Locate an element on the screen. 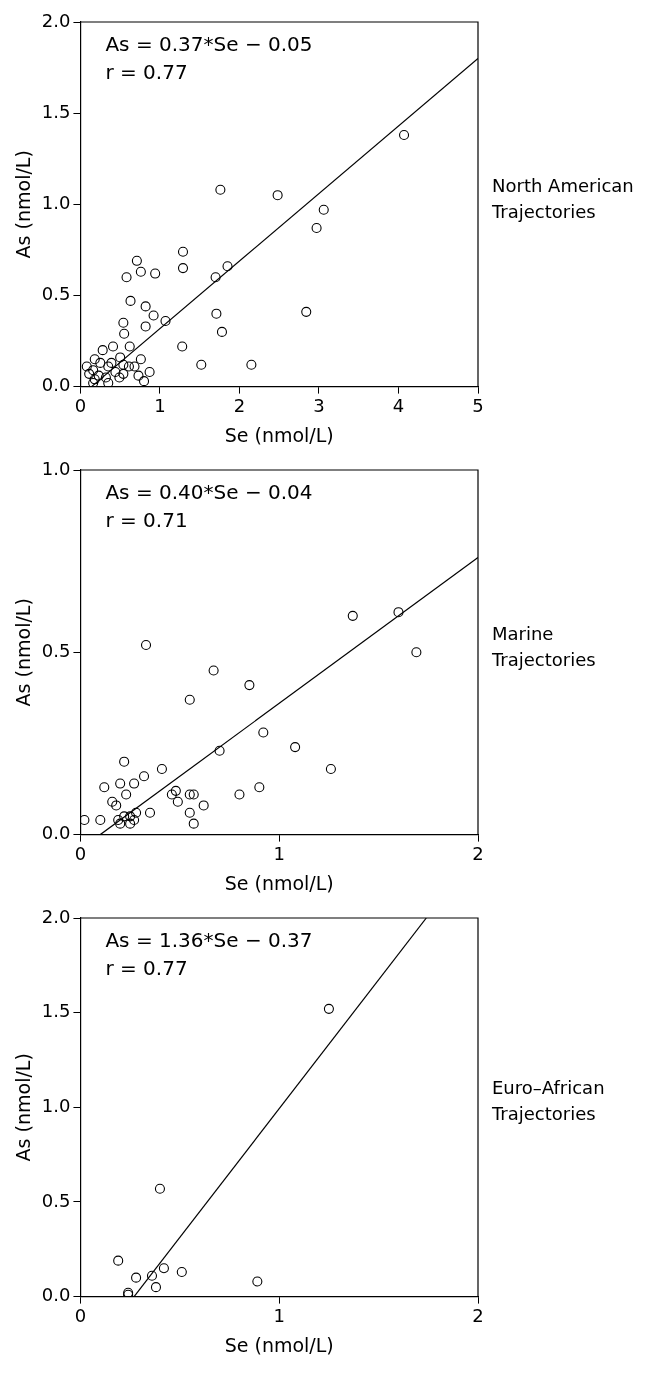 The height and width of the screenshot is (1378, 657). text: Marine Trajectories is located at coordinates (543, 647).